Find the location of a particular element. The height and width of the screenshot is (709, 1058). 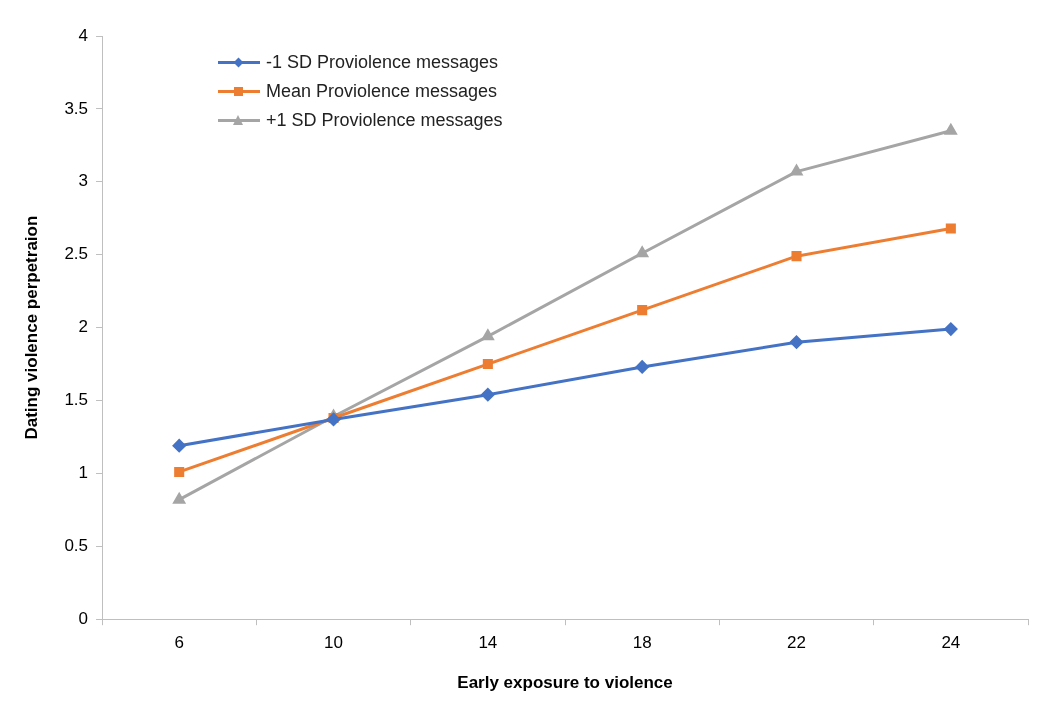

y-tick-label: 4 is located at coordinates (83, 35).